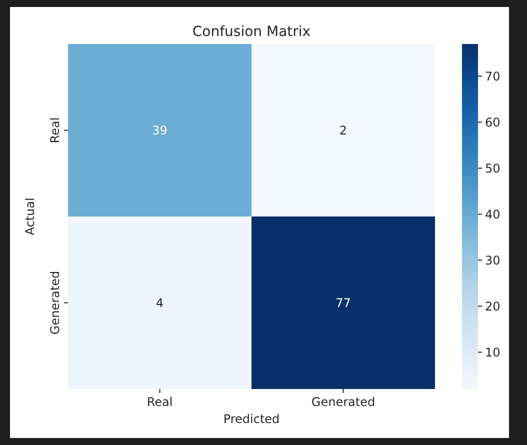  Describe the element at coordinates (30, 217) in the screenshot. I see `y-axis-title: Actual` at that location.